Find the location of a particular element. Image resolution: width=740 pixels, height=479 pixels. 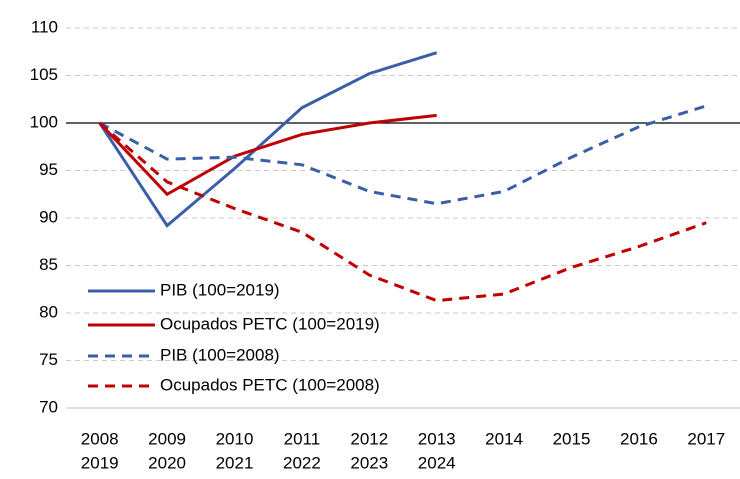

x-tick-label: 2010 is located at coordinates (235, 438).